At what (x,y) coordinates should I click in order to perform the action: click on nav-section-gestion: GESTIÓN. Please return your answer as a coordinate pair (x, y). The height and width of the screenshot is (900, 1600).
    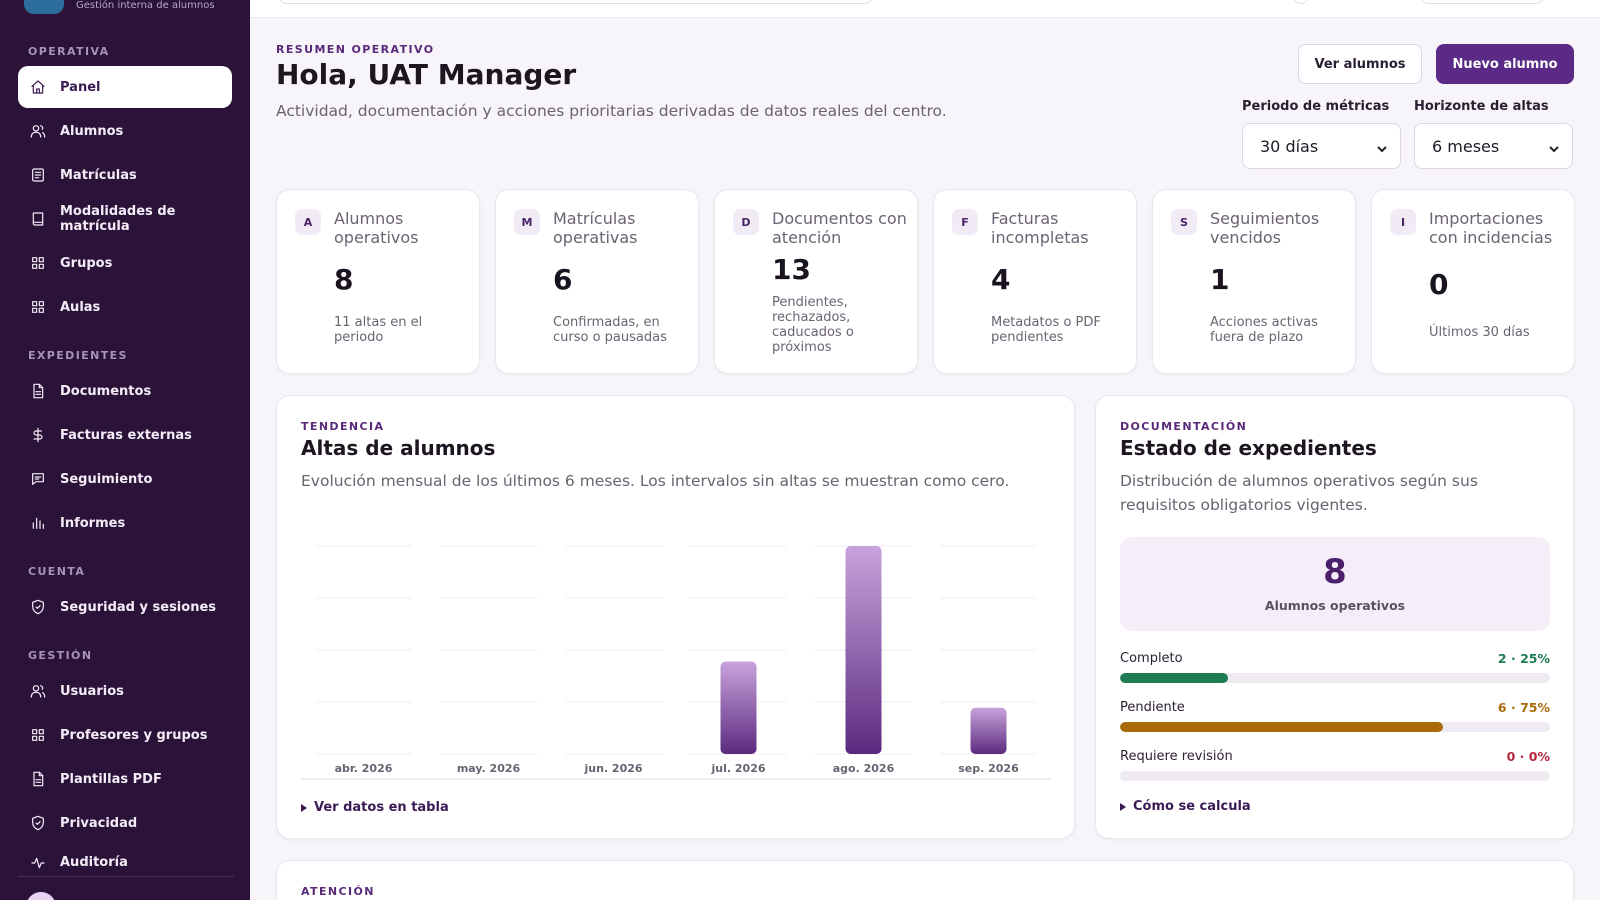
    Looking at the image, I should click on (60, 655).